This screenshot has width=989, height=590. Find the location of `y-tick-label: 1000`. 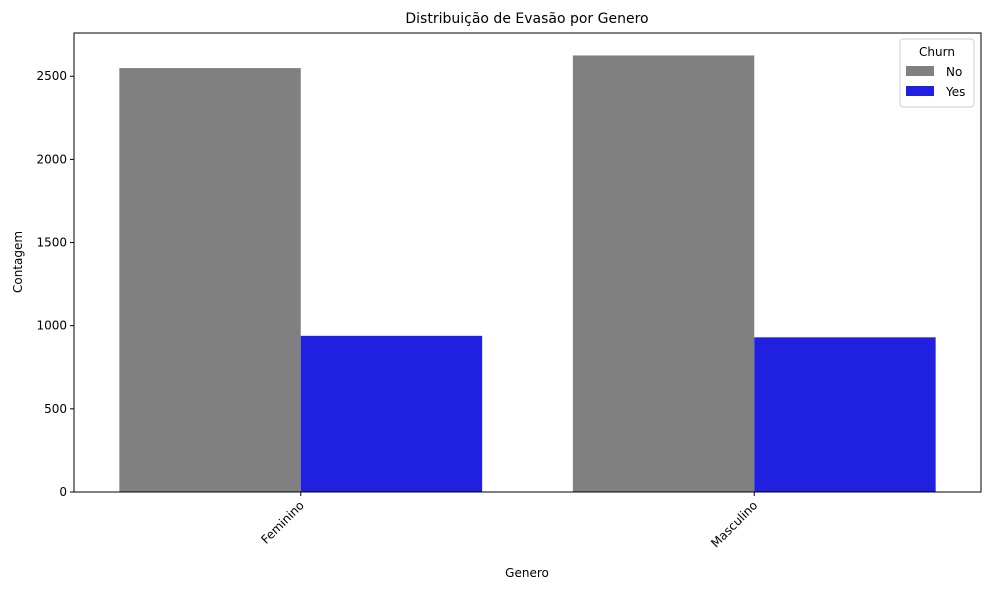

y-tick-label: 1000 is located at coordinates (51, 326).